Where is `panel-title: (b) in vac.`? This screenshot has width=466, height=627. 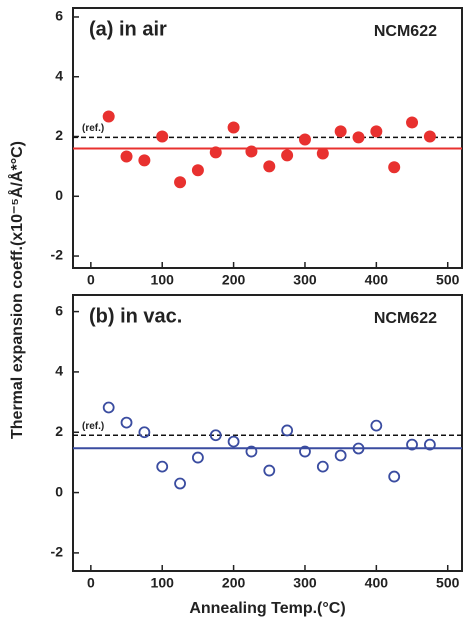
panel-title: (b) in vac. is located at coordinates (135, 316).